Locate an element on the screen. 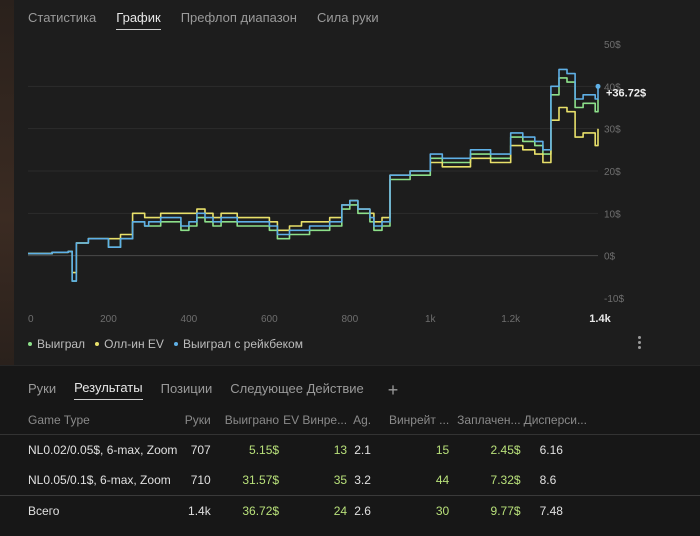 This screenshot has height=536, width=700. table-total-row: Всего 1.4k 36.72$ 24 2.6 30 9.77$ 7.48 is located at coordinates (350, 510).